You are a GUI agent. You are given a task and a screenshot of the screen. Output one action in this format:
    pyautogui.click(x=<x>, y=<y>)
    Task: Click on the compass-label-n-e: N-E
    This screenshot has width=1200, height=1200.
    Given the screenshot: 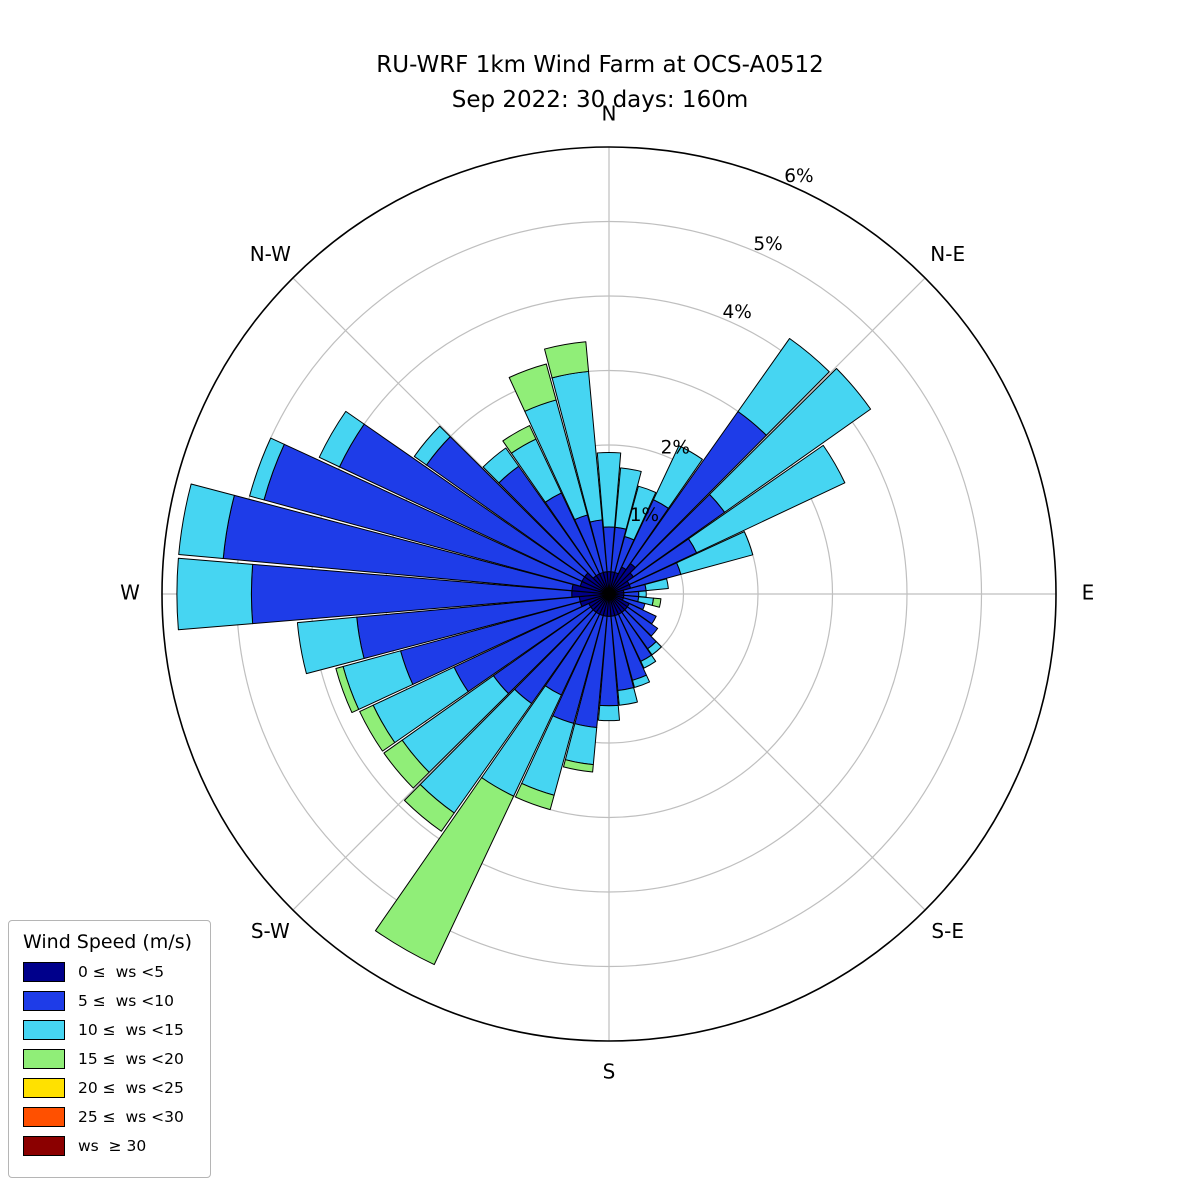 What is the action you would take?
    pyautogui.click(x=947, y=254)
    